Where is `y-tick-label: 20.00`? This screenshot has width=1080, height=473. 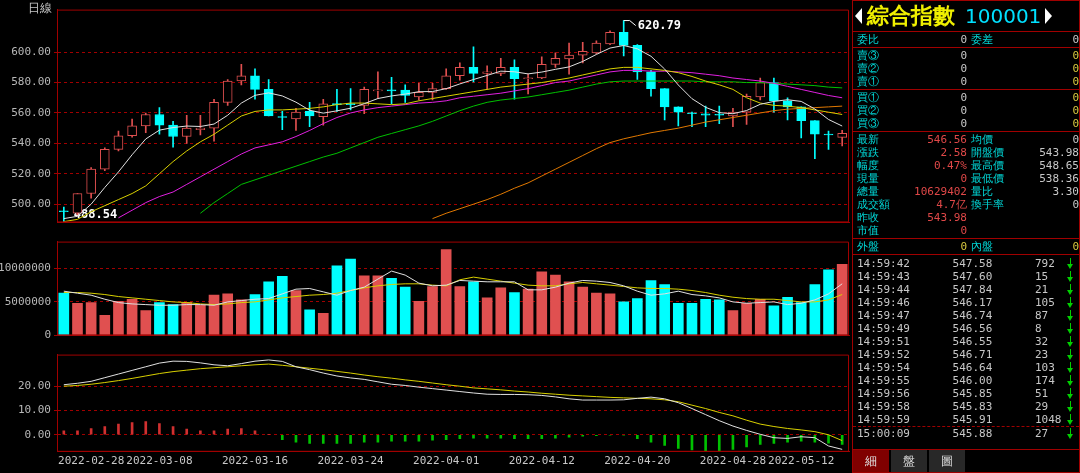
y-tick-label: 20.00 is located at coordinates (34, 386).